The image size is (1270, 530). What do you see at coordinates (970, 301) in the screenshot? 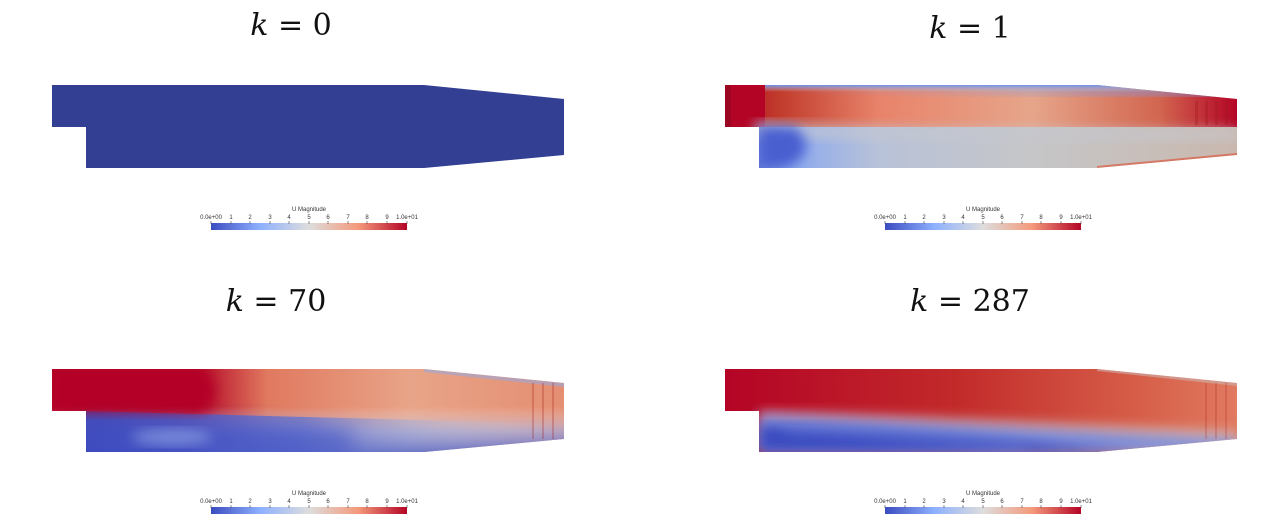
I see `panel-title-k287: k = 287` at bounding box center [970, 301].